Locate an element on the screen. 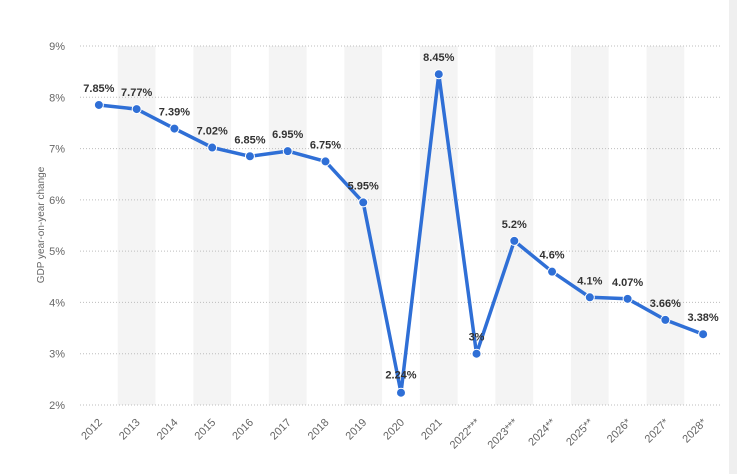 This screenshot has width=737, height=474. y-axis: 2% 3% 4% 5% 6% 7% 8% 9% is located at coordinates (57, 226).